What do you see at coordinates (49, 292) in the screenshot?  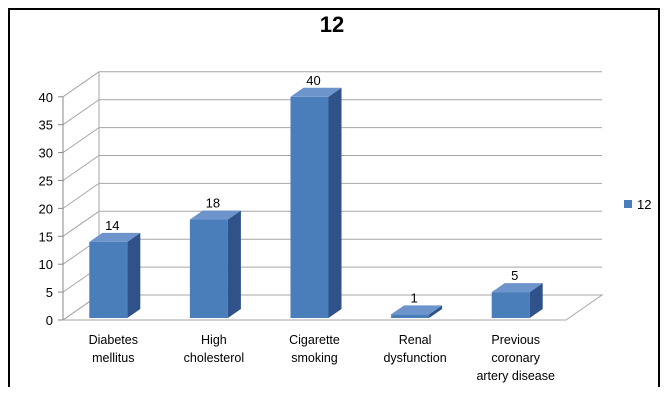 I see `y-tick-label: 5` at bounding box center [49, 292].